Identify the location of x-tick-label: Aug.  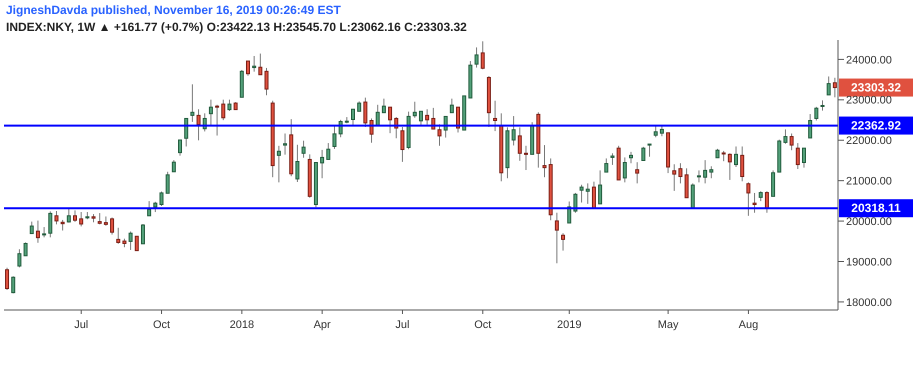
(748, 325).